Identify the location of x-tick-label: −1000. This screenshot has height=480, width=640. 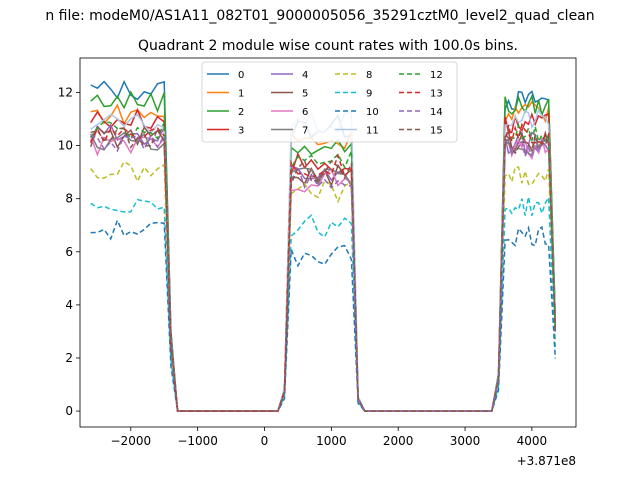
(197, 441).